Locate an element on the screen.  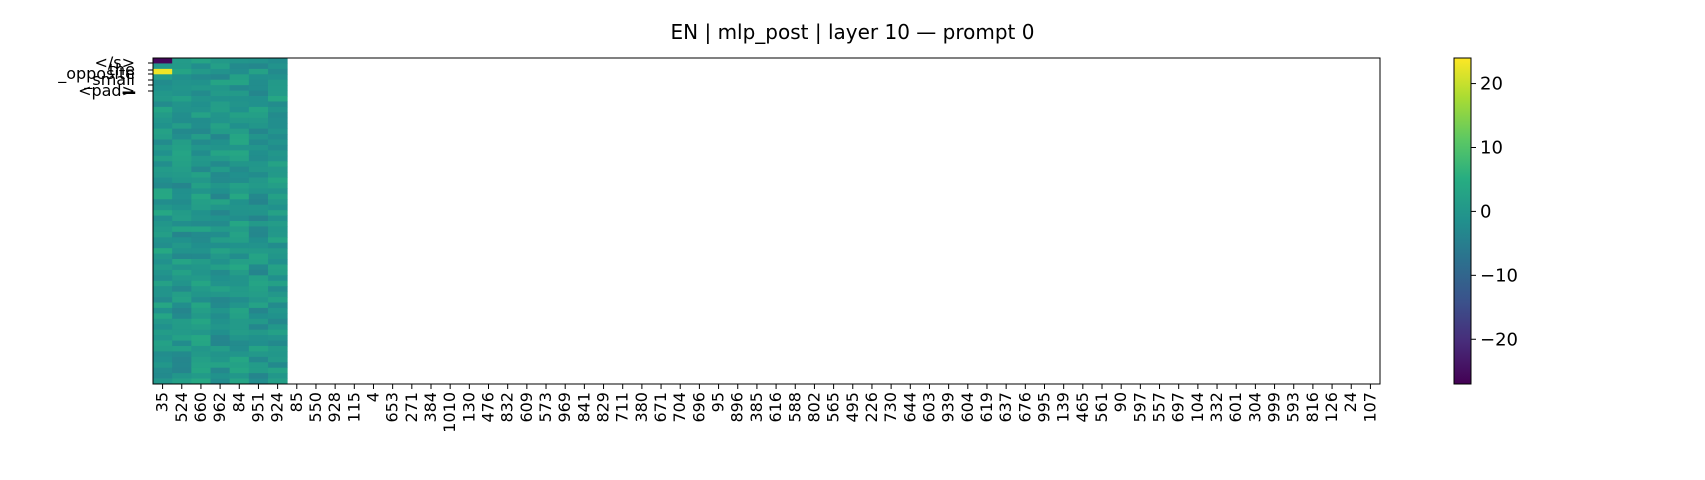
x-tick-label: 95 is located at coordinates (718, 402).